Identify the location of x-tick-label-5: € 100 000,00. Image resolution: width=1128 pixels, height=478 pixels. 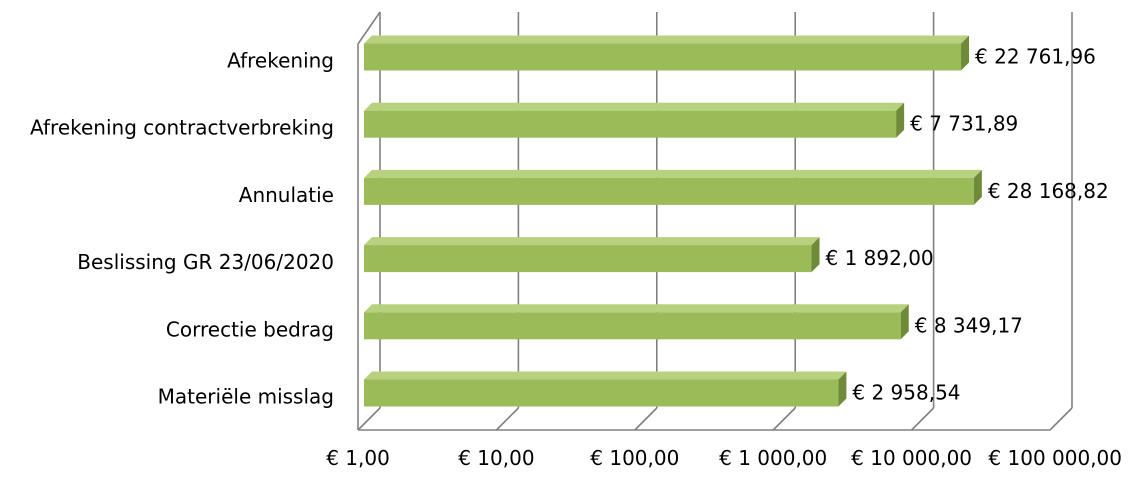
(1055, 458).